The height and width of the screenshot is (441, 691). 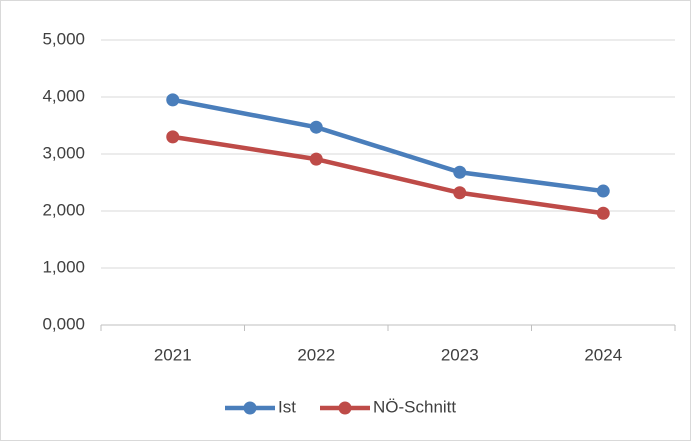 What do you see at coordinates (63, 323) in the screenshot?
I see `y-tick-label: 0,000` at bounding box center [63, 323].